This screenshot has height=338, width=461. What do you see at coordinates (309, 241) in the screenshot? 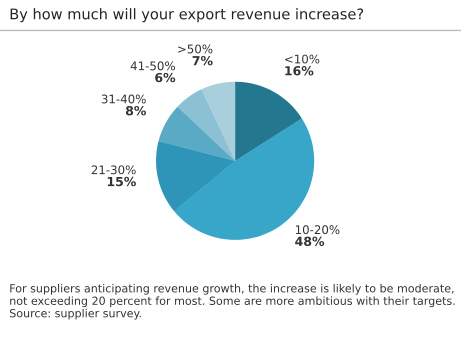
I see `data-label: 48%` at bounding box center [309, 241].